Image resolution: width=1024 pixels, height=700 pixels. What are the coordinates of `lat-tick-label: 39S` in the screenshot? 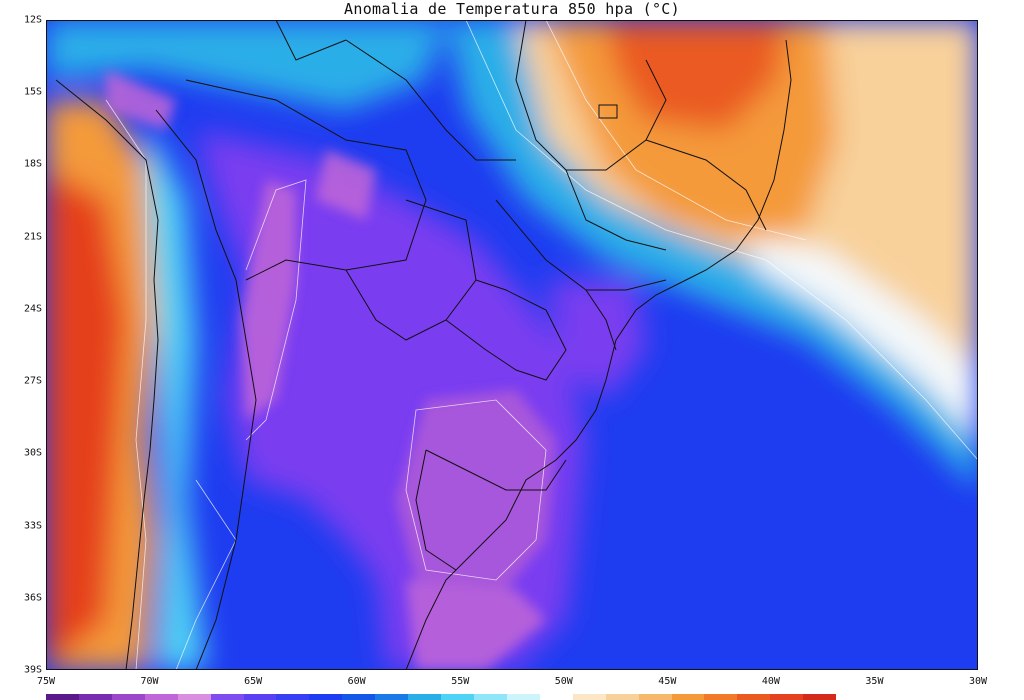 It's located at (32, 670).